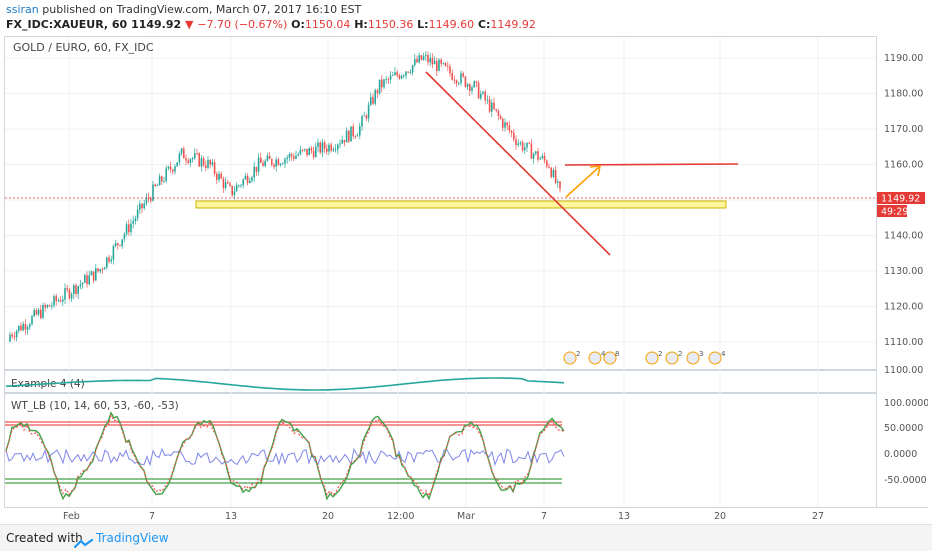 This screenshot has height=553, width=932. I want to click on resistance-line, so click(651, 164).